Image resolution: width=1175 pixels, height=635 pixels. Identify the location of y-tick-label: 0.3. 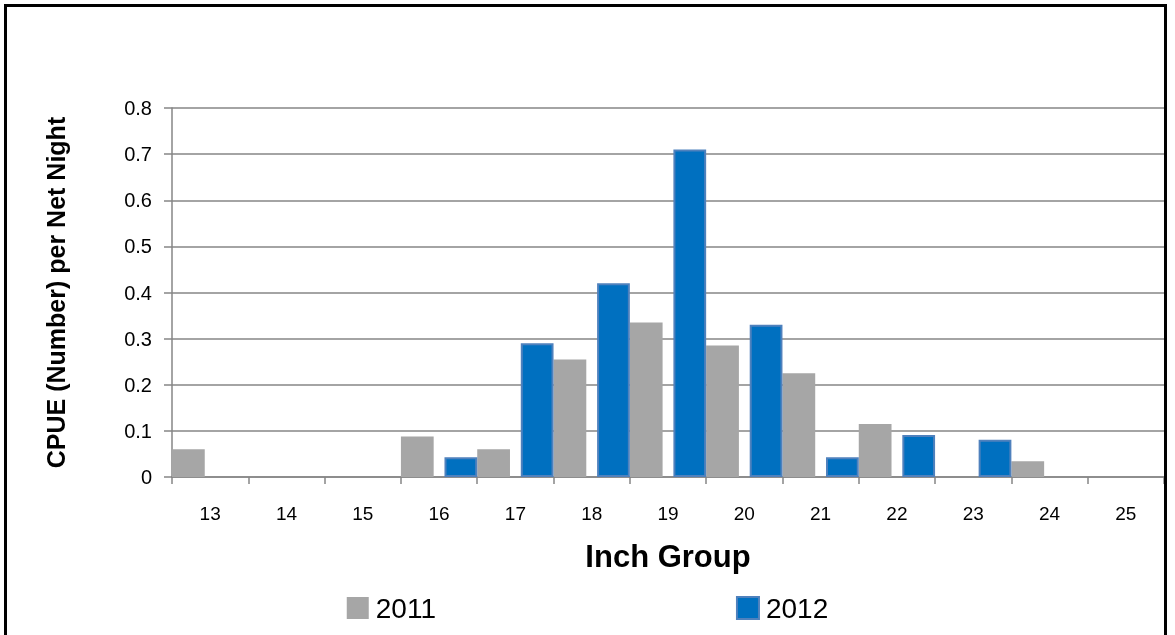
(138, 338).